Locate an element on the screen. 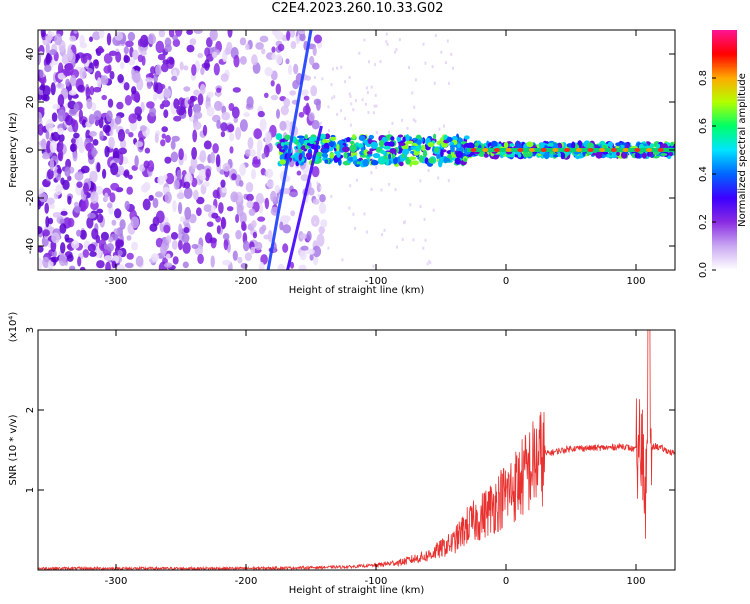 This screenshot has width=750, height=604. colorbar-tick-label: 0.2 is located at coordinates (703, 222).